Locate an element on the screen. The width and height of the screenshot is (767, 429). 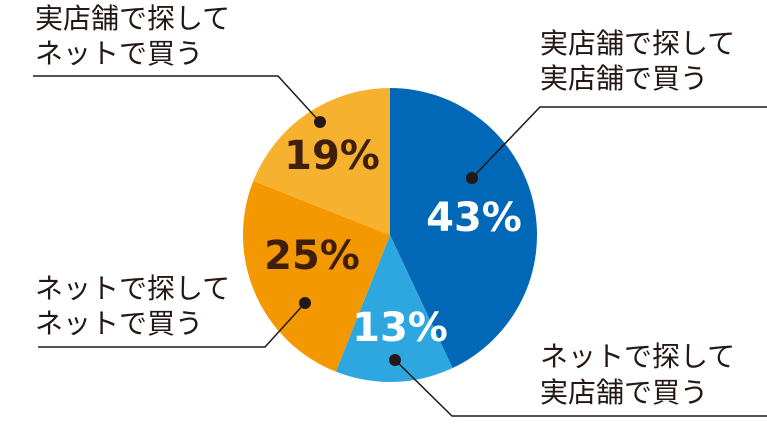
value-label: 19% is located at coordinates (332, 156).